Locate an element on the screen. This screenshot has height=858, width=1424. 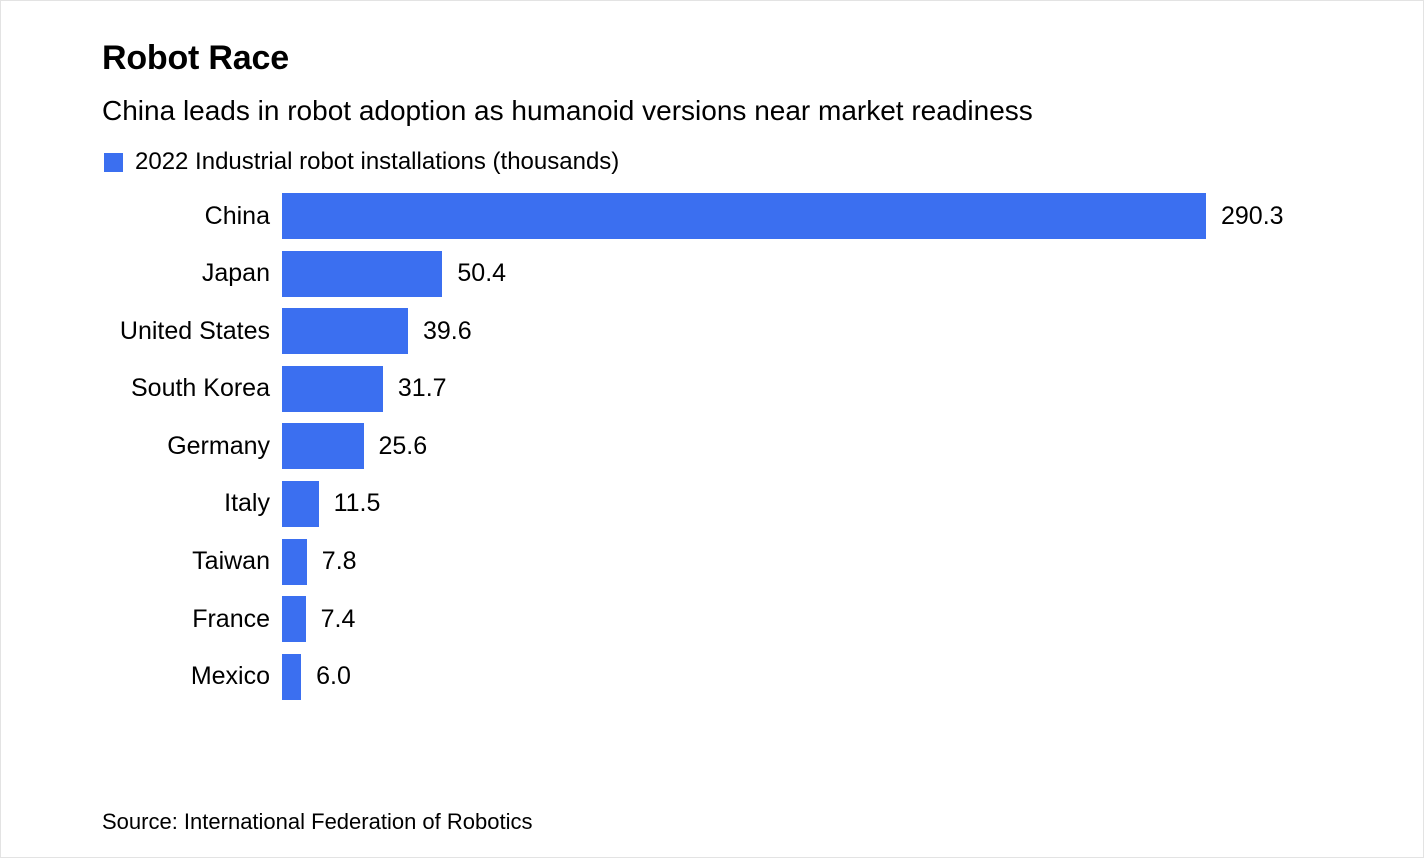
category-label: Germany is located at coordinates (218, 445).